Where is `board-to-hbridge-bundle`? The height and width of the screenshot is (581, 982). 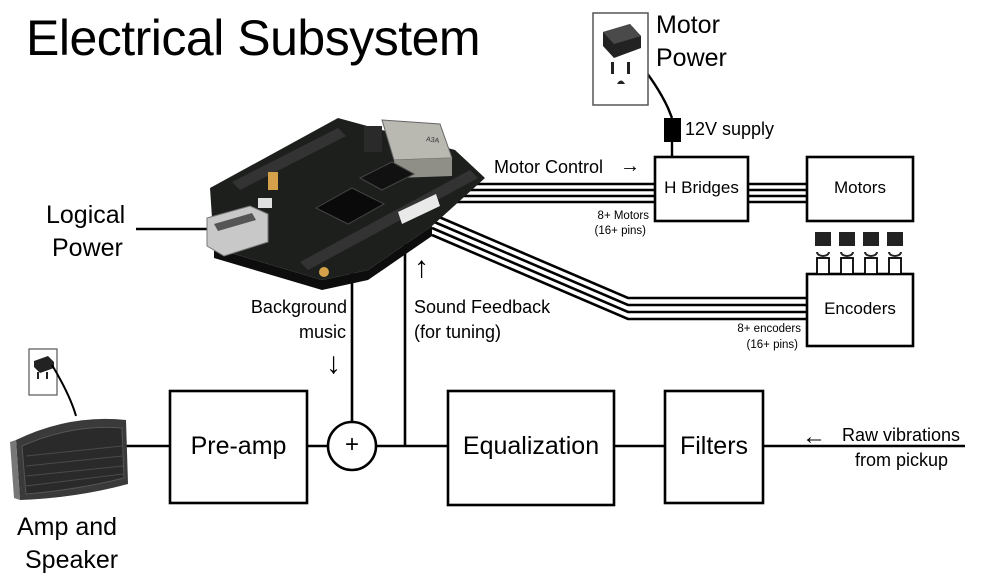 board-to-hbridge-bundle is located at coordinates (555, 193).